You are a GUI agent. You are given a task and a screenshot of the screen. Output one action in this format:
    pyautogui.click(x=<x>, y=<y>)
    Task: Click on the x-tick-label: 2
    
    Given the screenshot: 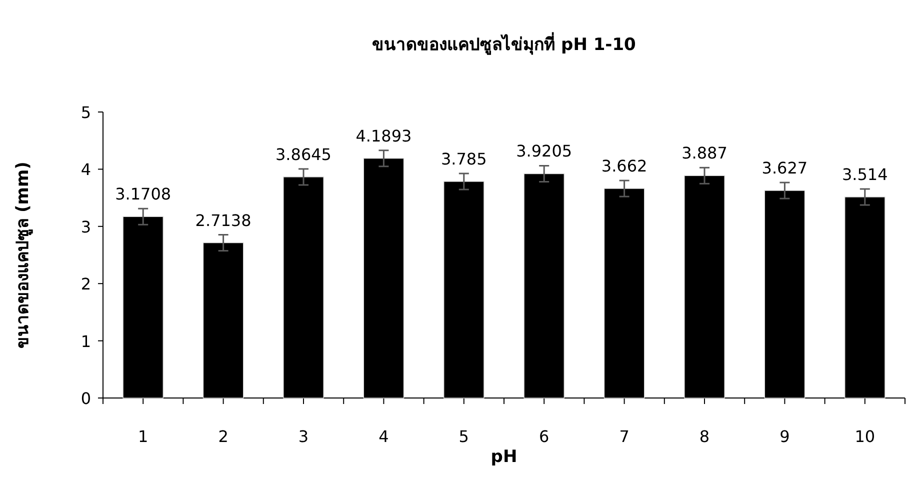 What is the action you would take?
    pyautogui.click(x=223, y=436)
    